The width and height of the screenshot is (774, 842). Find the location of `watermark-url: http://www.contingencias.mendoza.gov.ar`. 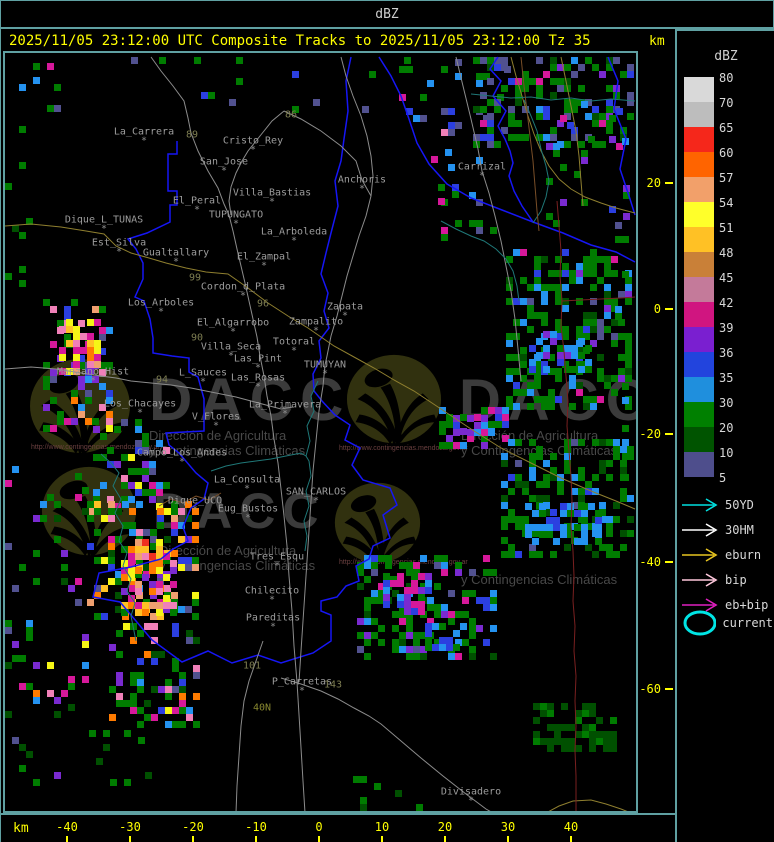

watermark-url: http://www.contingencias.mendoza.gov.ar is located at coordinates (95, 447).